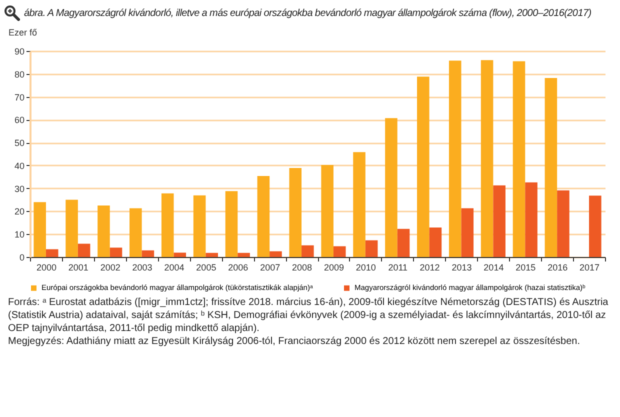  I want to click on y-tick-label: 10, so click(19, 235).